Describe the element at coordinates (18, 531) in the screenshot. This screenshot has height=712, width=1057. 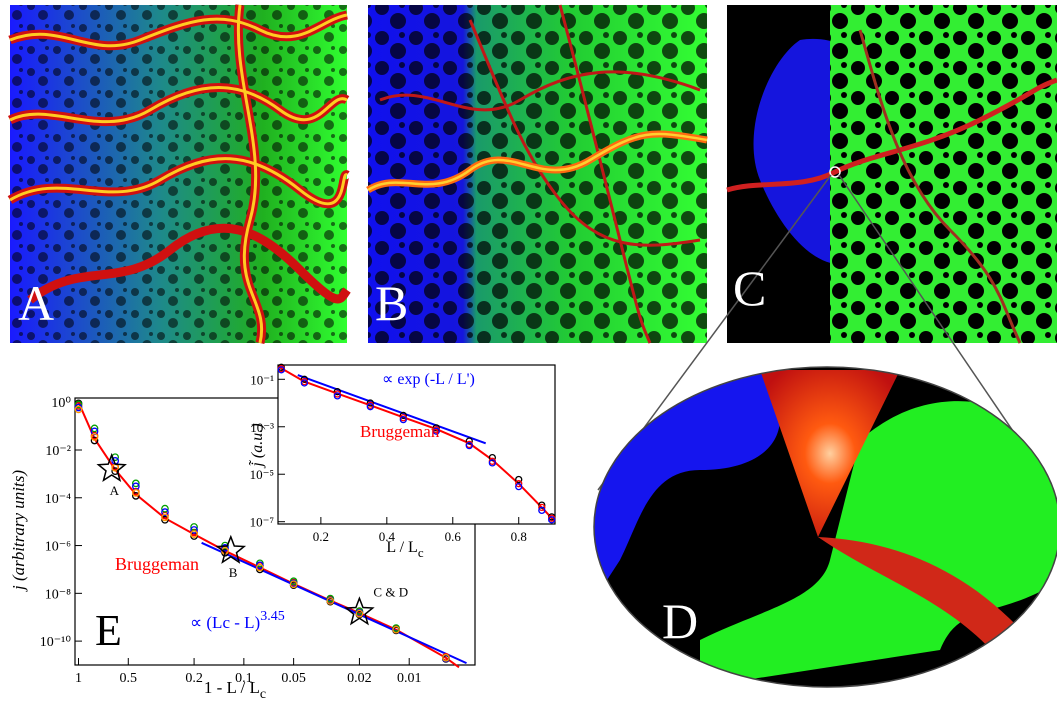
I see `y-axis-label: j (arbitrary units)` at that location.